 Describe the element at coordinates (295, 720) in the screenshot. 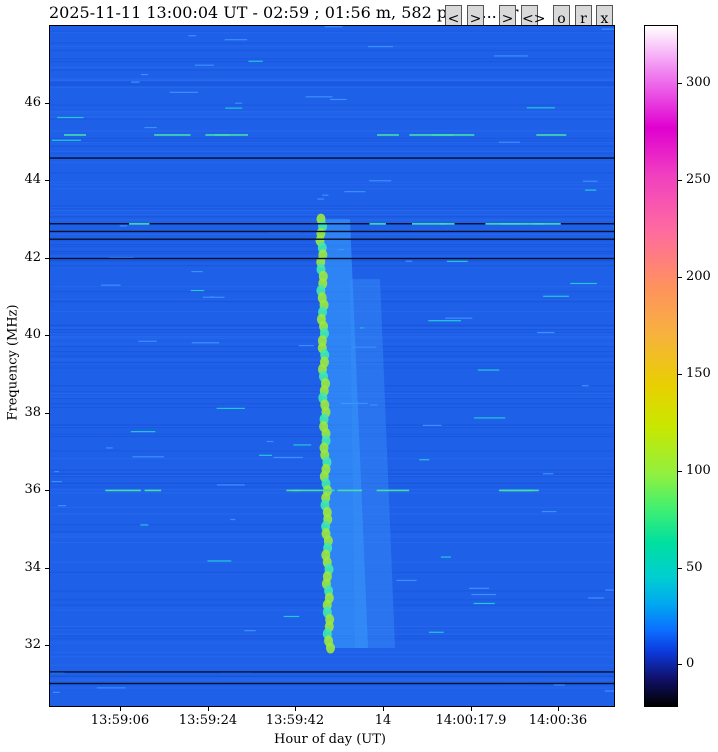

I see `x-tick-label: 13:59:42` at that location.